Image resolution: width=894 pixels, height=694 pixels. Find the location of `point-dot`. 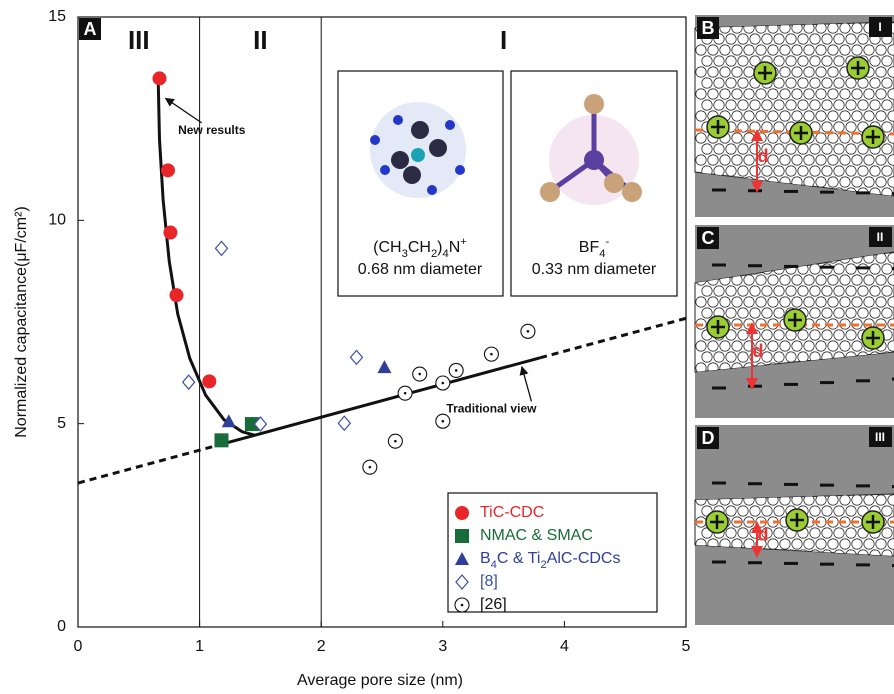

point-dot is located at coordinates (395, 441).